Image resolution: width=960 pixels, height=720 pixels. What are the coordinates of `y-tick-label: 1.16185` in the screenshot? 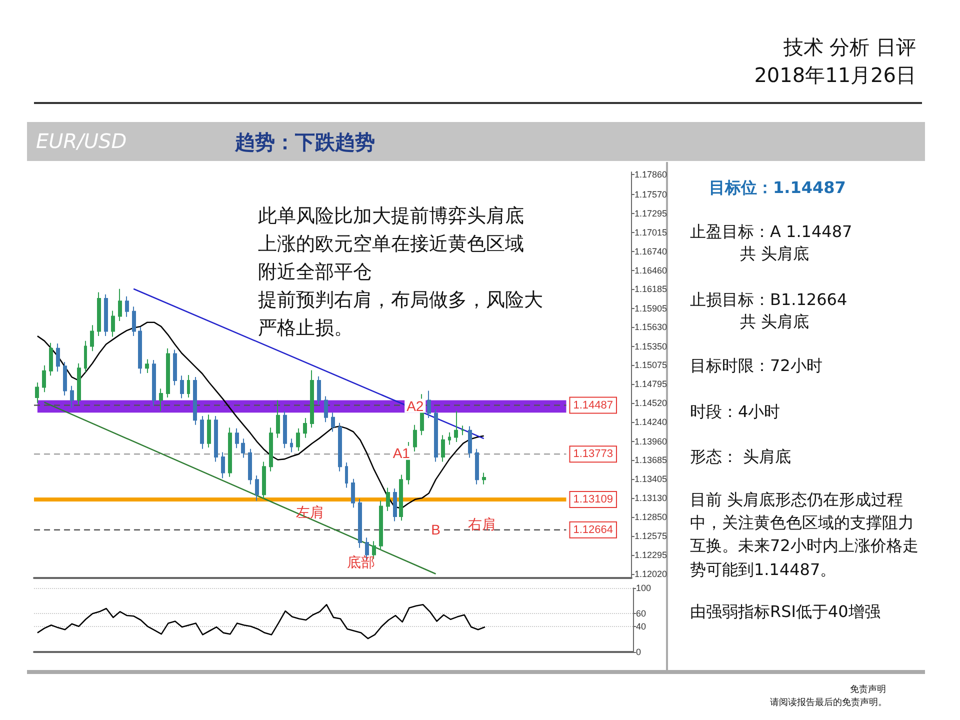 It's located at (651, 289).